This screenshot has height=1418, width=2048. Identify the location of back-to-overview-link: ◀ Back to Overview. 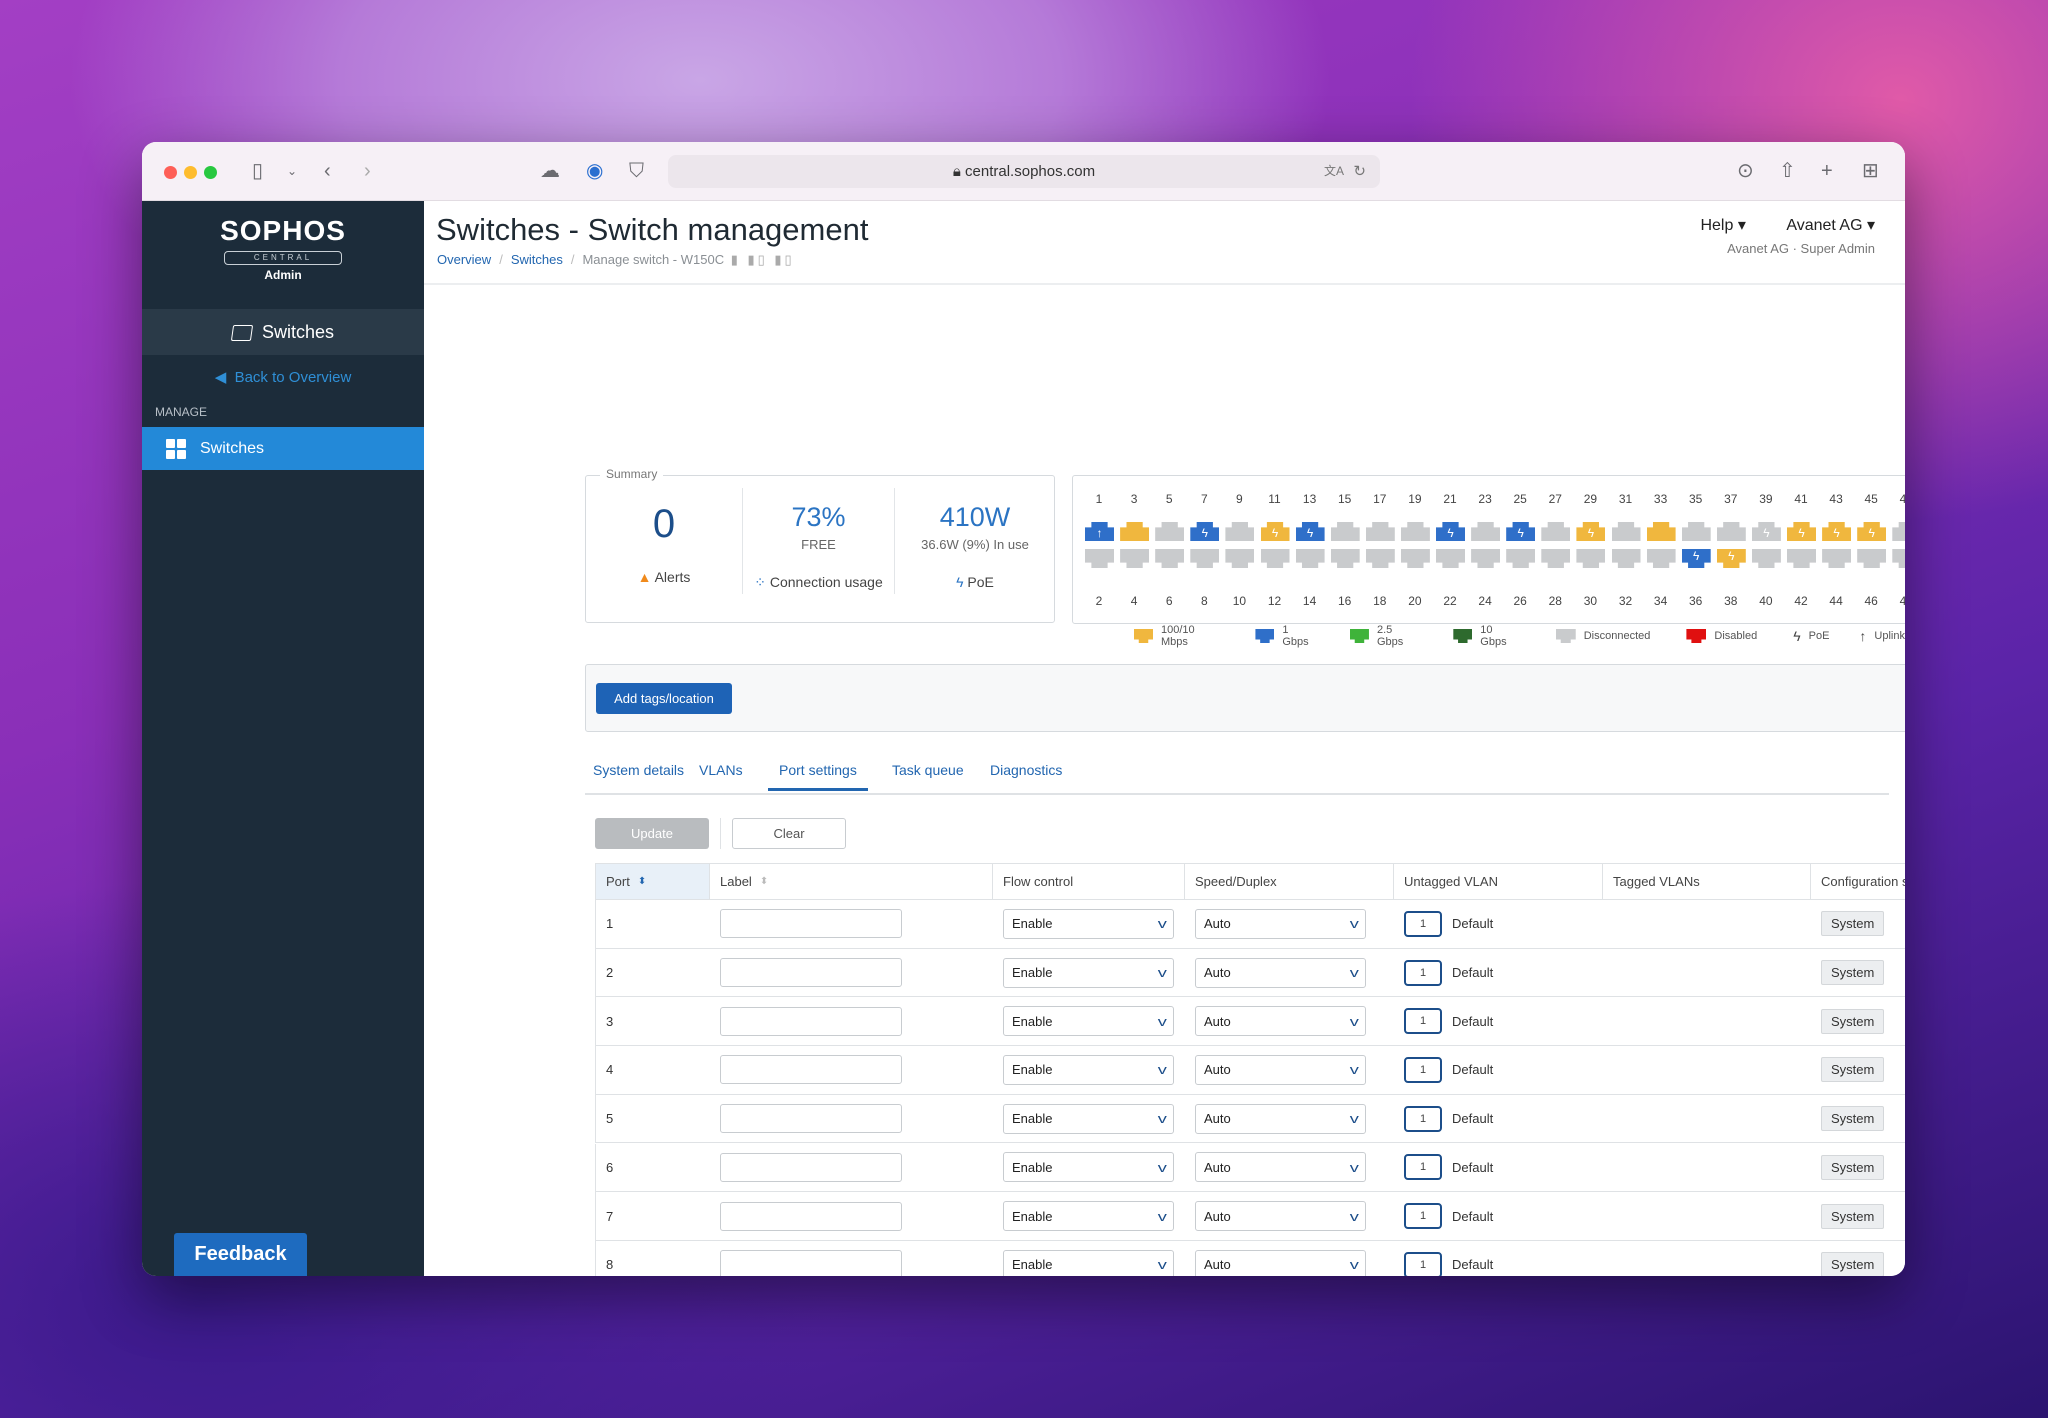
(283, 377).